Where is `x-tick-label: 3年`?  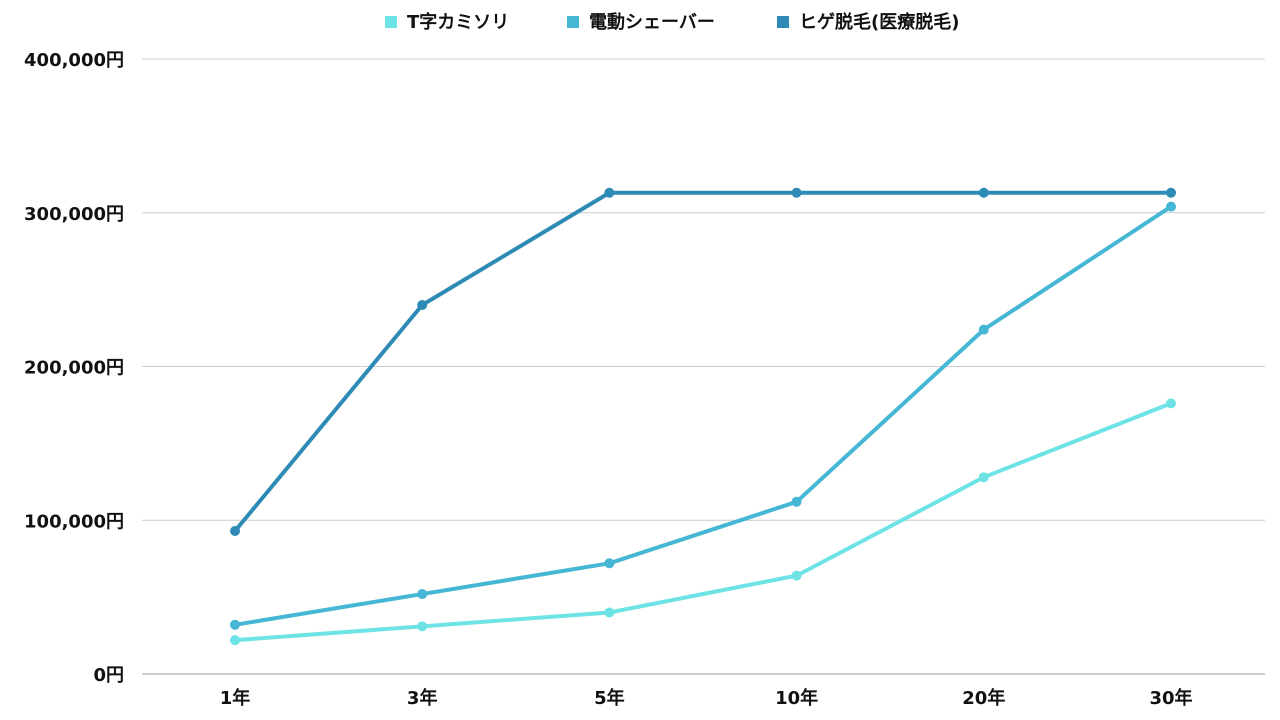 x-tick-label: 3年 is located at coordinates (422, 698).